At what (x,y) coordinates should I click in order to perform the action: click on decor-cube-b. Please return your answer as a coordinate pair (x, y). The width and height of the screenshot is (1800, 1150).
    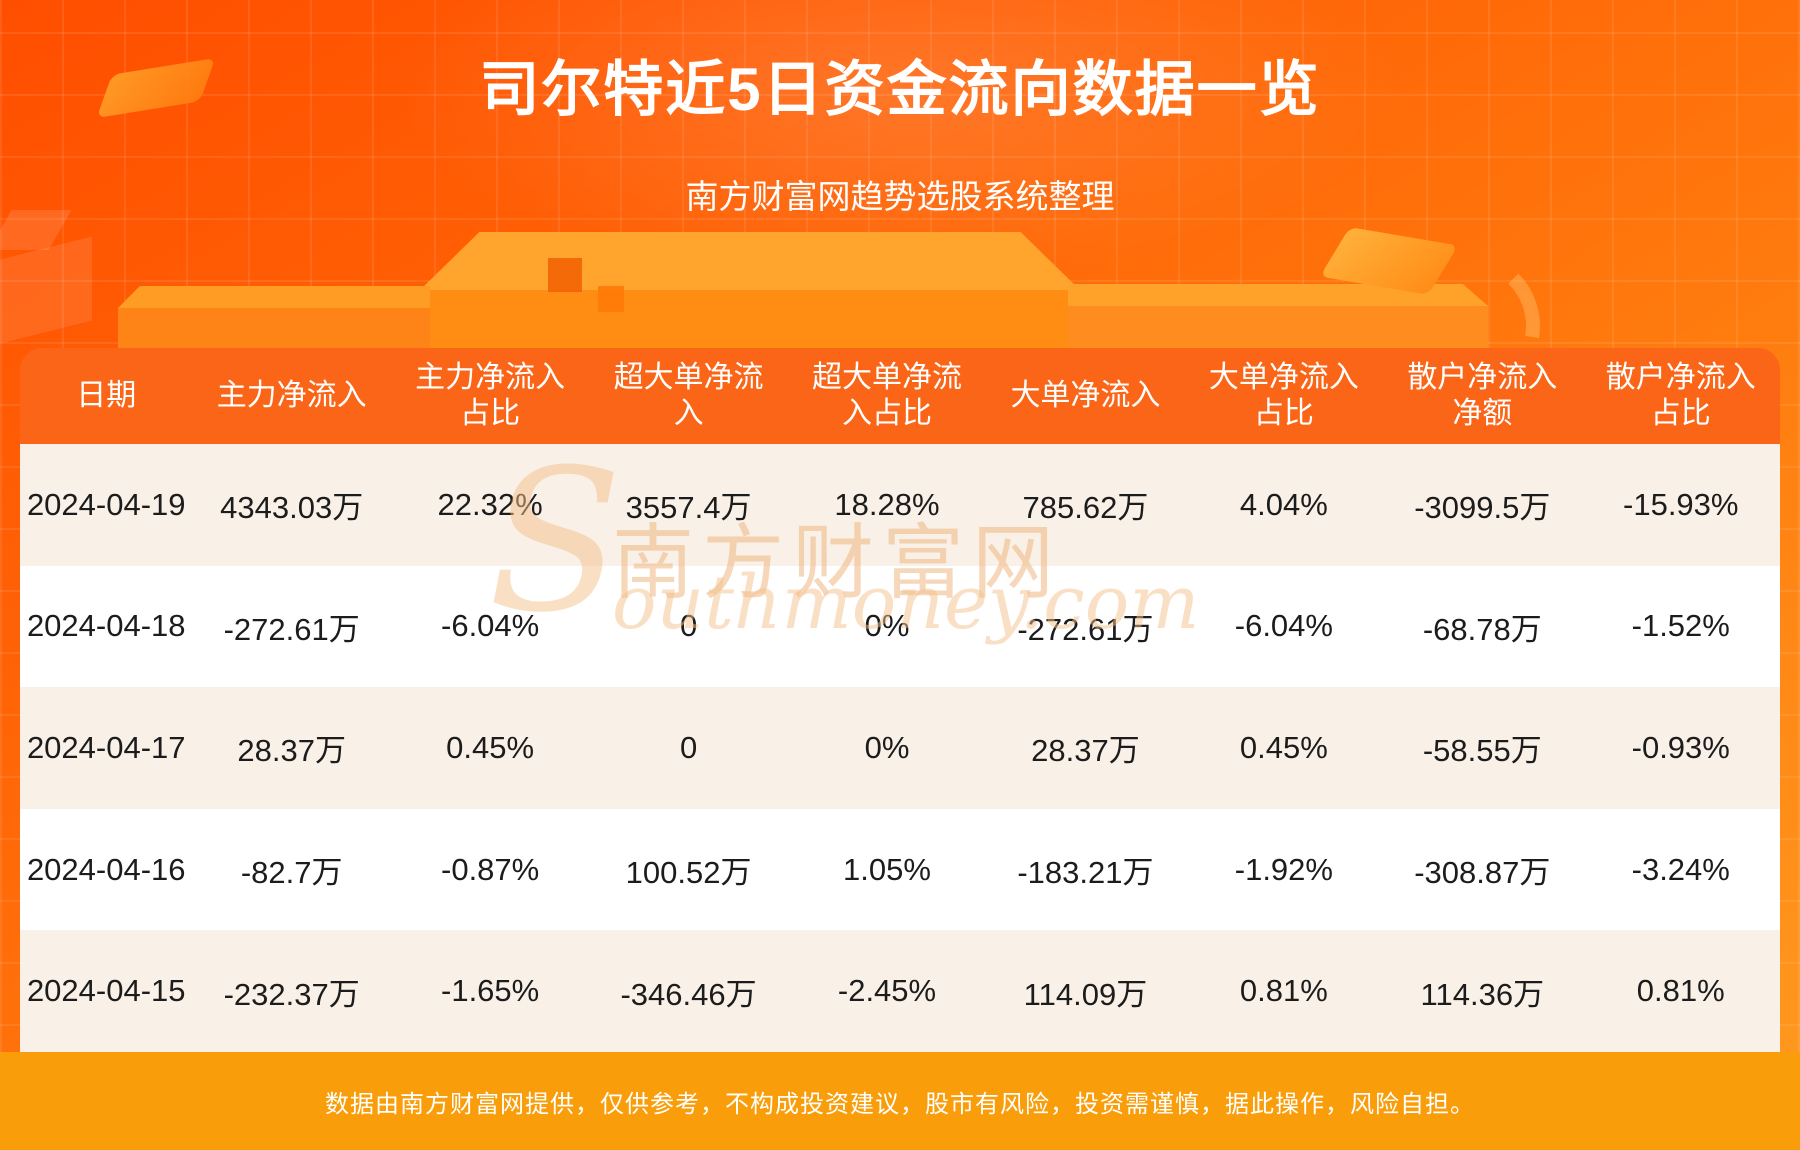
    Looking at the image, I should click on (611, 299).